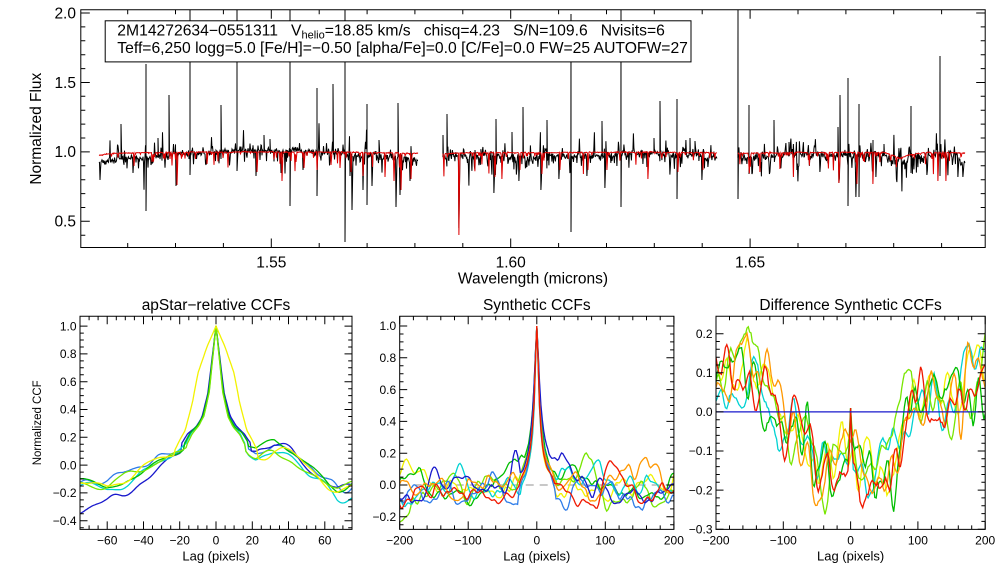  What do you see at coordinates (537, 305) in the screenshot?
I see `svg-text: Synthetic CCFs` at bounding box center [537, 305].